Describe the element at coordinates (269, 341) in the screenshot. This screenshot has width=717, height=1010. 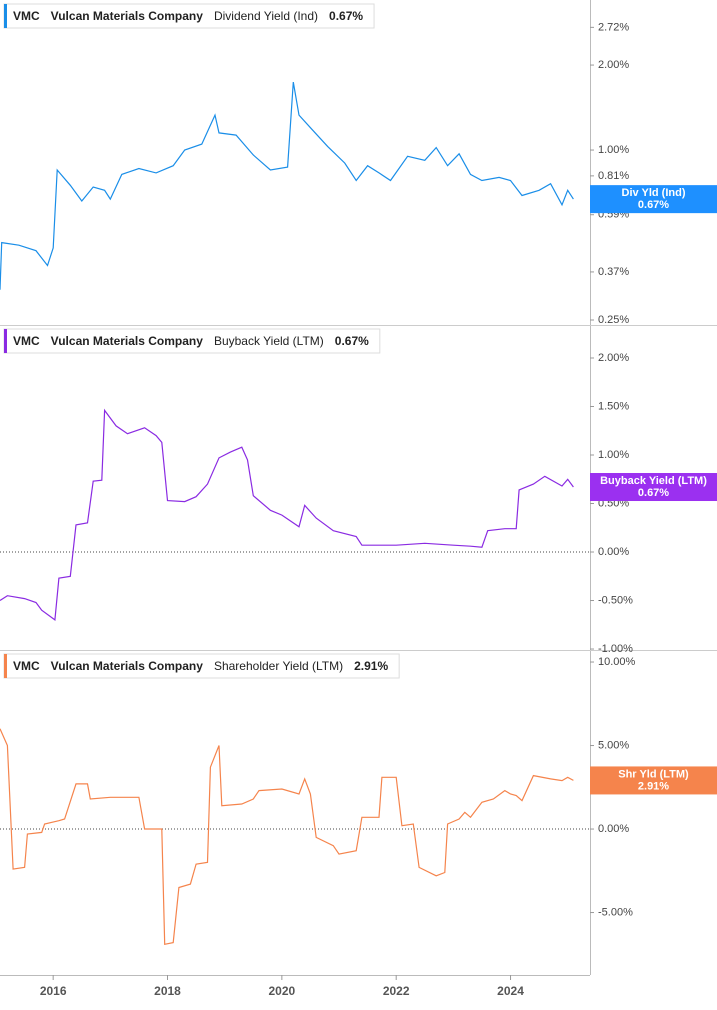
I see `legend-entry: Buyback Yield (LTM)` at that location.